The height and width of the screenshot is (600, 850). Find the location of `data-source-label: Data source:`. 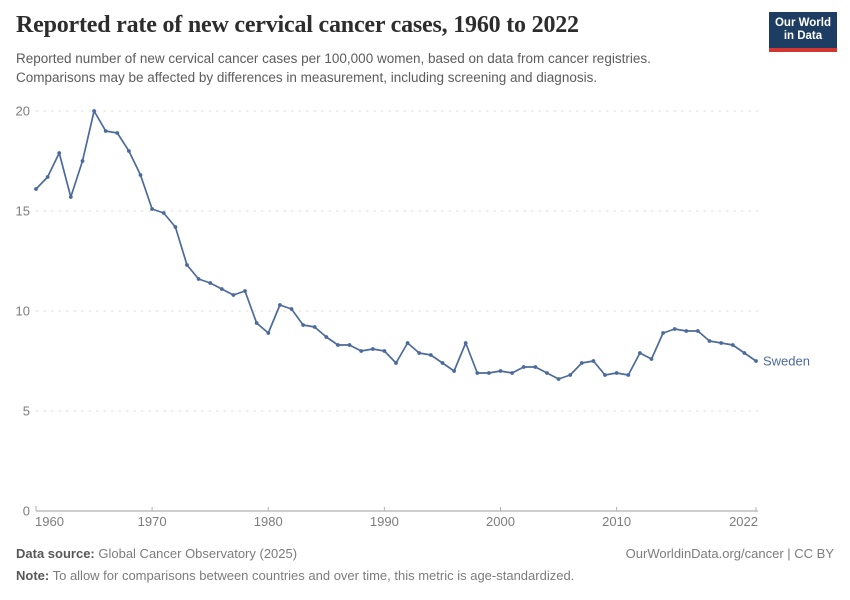

data-source-label: Data source: is located at coordinates (55, 553).